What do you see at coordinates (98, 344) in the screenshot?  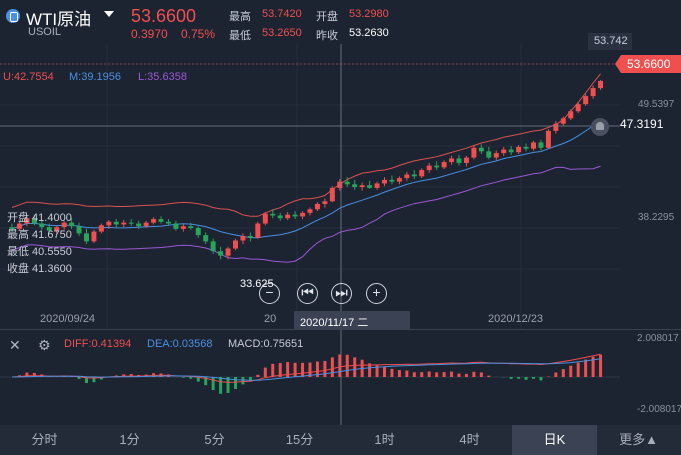 I see `macd-diff-label: DIFF:0.41394` at bounding box center [98, 344].